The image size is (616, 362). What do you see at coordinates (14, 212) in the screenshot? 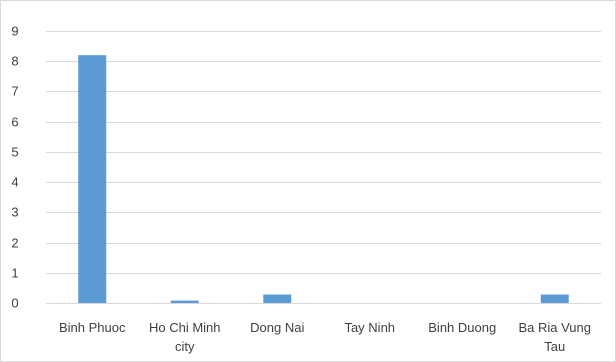
I see `y-tick-label: 3` at bounding box center [14, 212].